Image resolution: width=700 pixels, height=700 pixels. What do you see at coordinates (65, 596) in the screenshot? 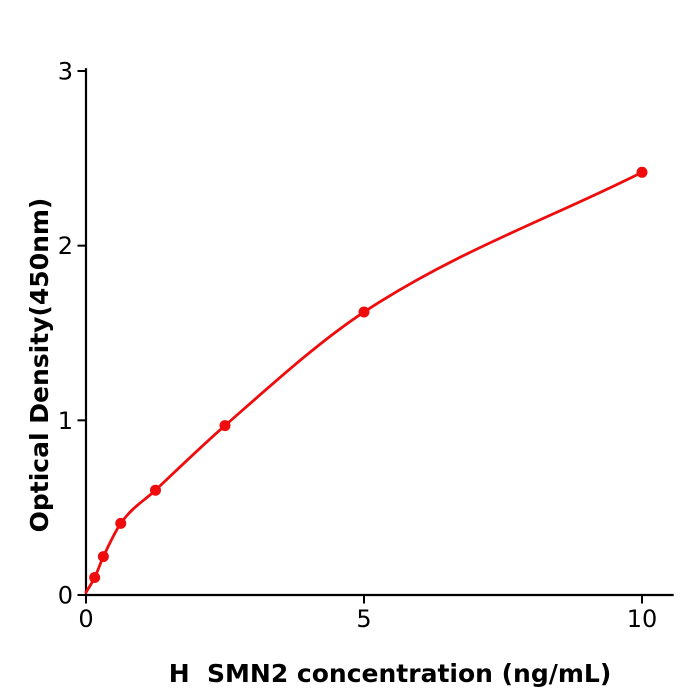
I see `y-tick-label: 0` at bounding box center [65, 596].